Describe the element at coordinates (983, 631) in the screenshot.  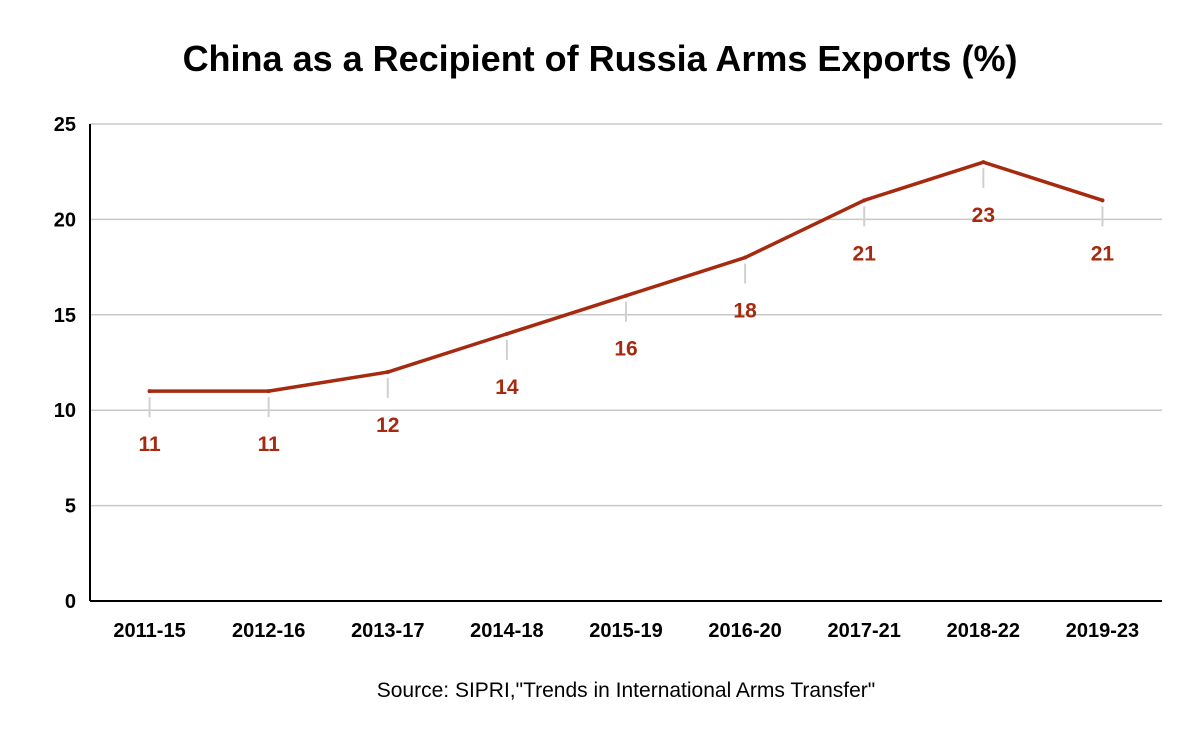
I see `x-tick-label: 2018-22` at that location.